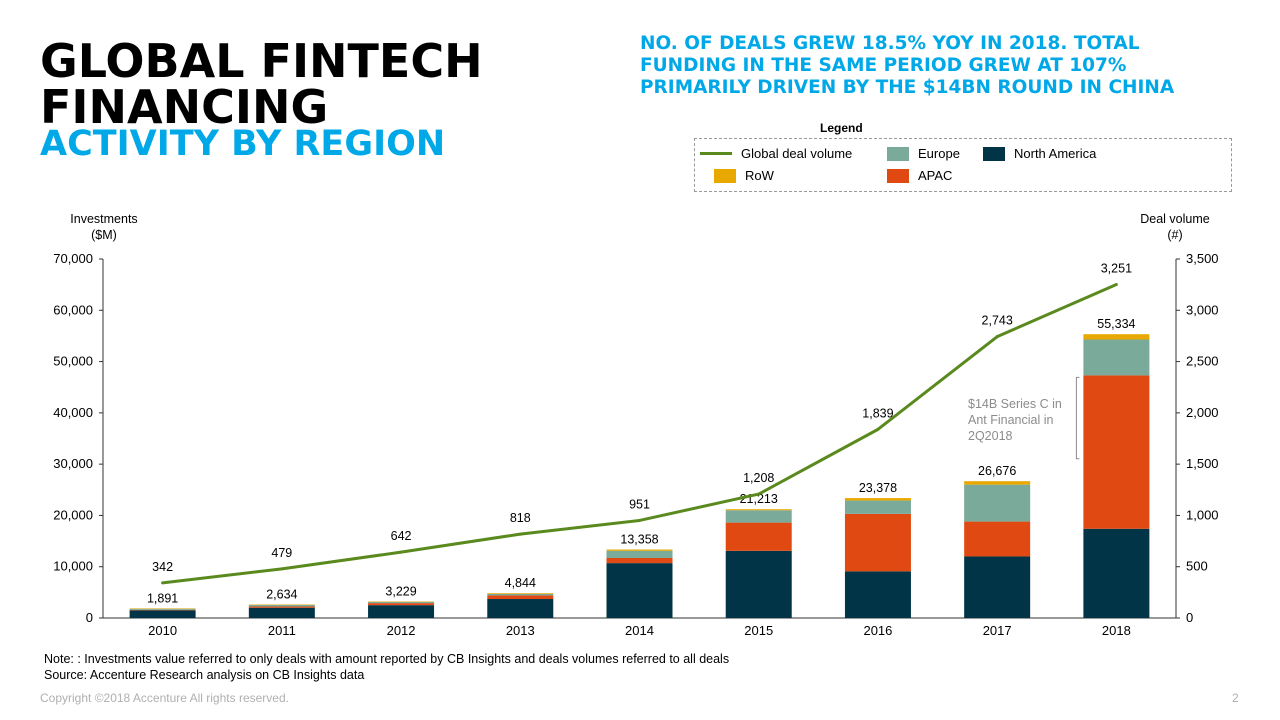 The width and height of the screenshot is (1280, 720). I want to click on deal-volume-label-2013: 818, so click(520, 518).